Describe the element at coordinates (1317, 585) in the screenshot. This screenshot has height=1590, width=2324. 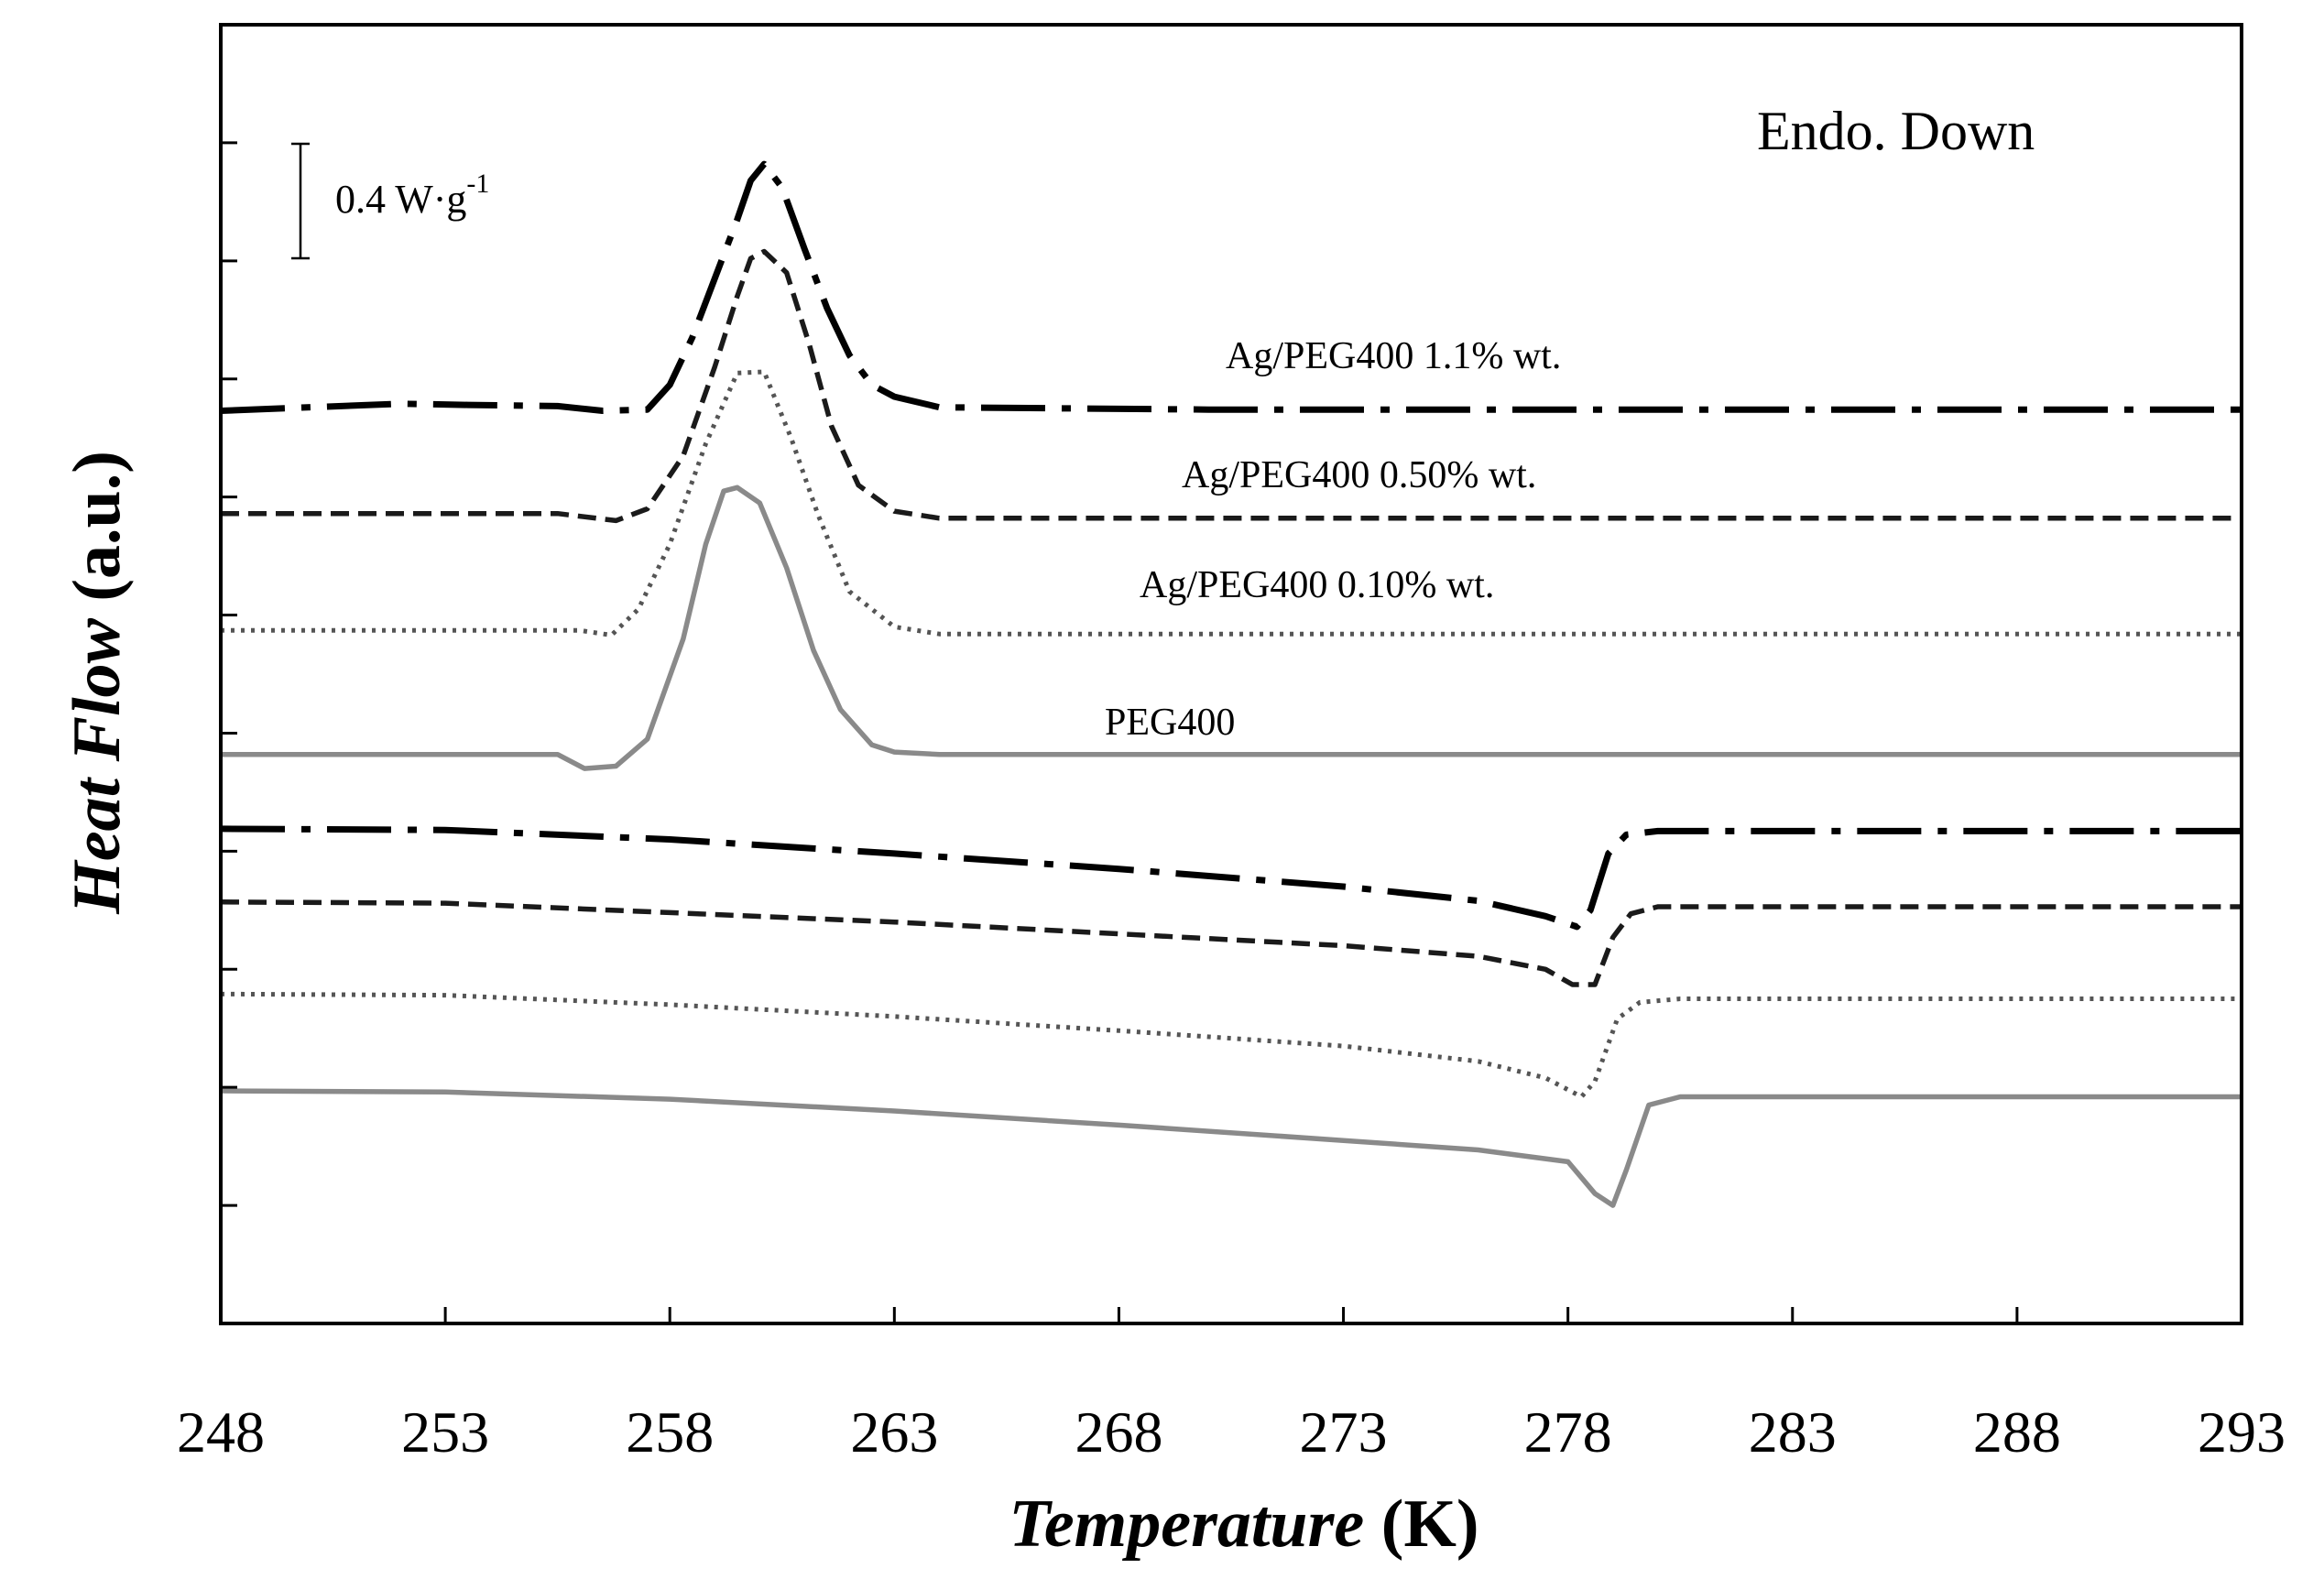
I see `series-label-ag-0-10: Ag/PEG400 0.10% wt.` at that location.